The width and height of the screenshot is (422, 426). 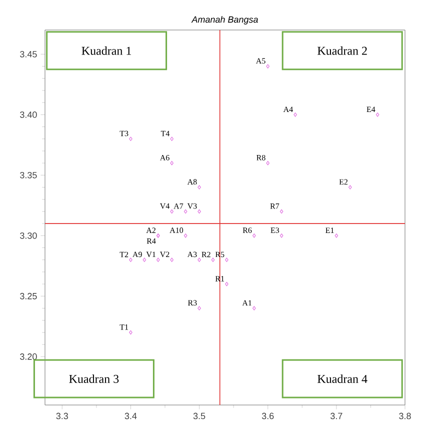 What do you see at coordinates (330, 230) in the screenshot?
I see `annotation: E1` at bounding box center [330, 230].